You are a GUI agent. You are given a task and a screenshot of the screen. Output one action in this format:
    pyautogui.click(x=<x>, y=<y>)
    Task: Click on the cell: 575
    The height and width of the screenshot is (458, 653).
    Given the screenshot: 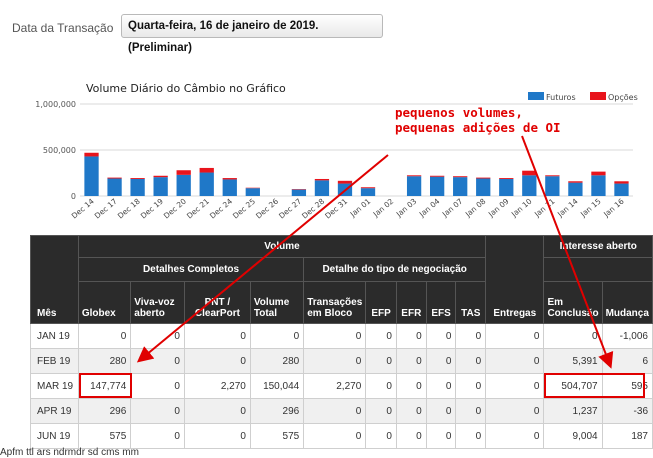 What is the action you would take?
    pyautogui.click(x=276, y=436)
    